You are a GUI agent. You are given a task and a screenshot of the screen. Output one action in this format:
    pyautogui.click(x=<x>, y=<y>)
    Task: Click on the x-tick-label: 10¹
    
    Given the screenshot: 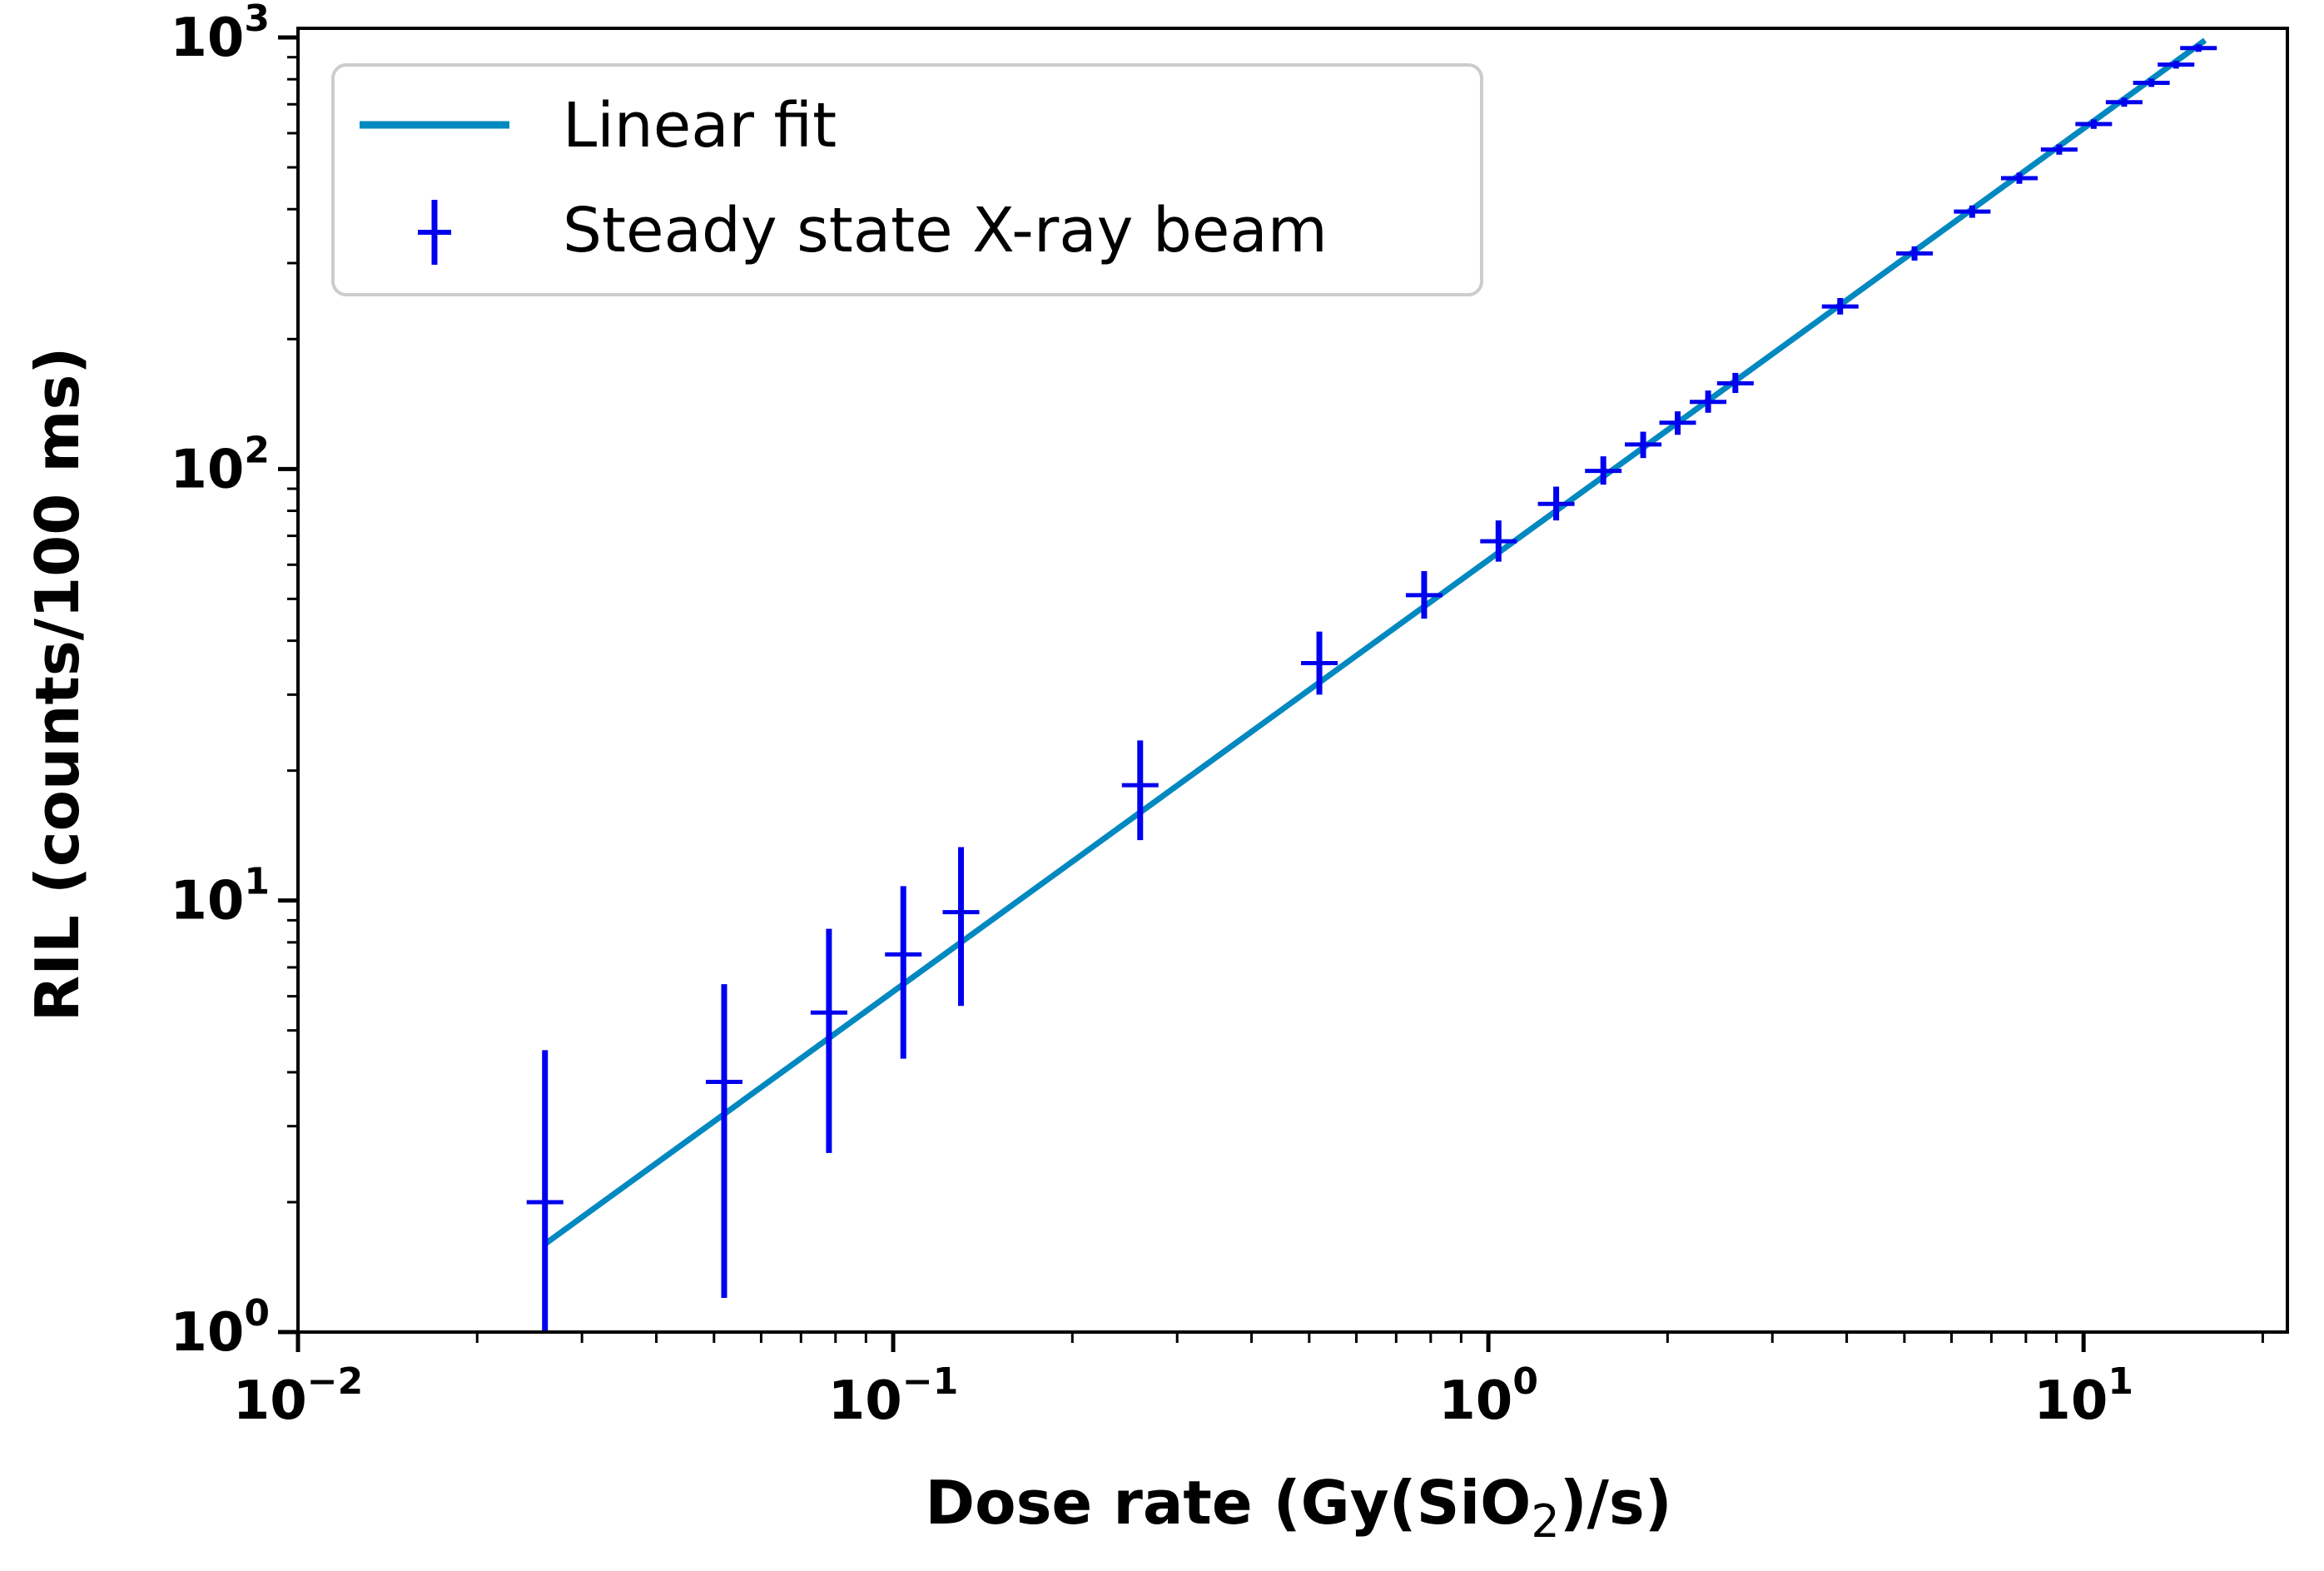 What is the action you would take?
    pyautogui.click(x=2083, y=1396)
    